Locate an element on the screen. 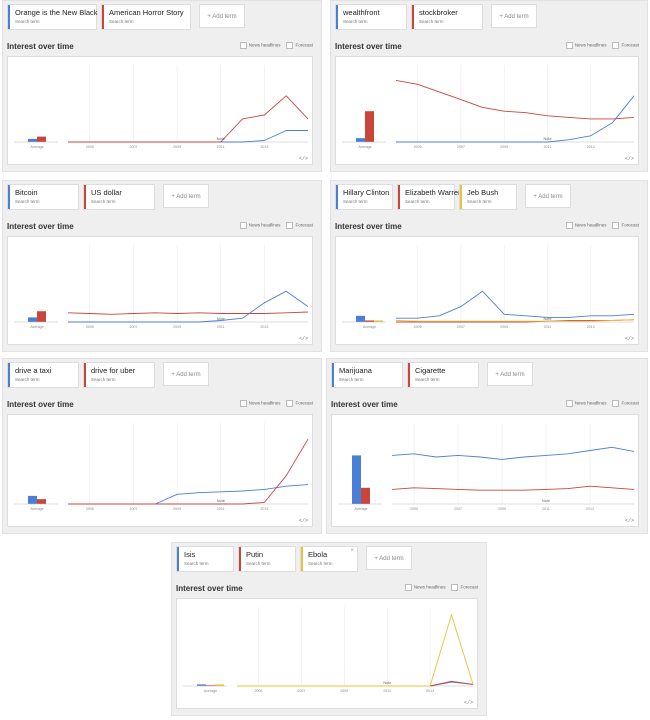 The width and height of the screenshot is (650, 720). search-term-chip: Cigarette Search term is located at coordinates (443, 375).